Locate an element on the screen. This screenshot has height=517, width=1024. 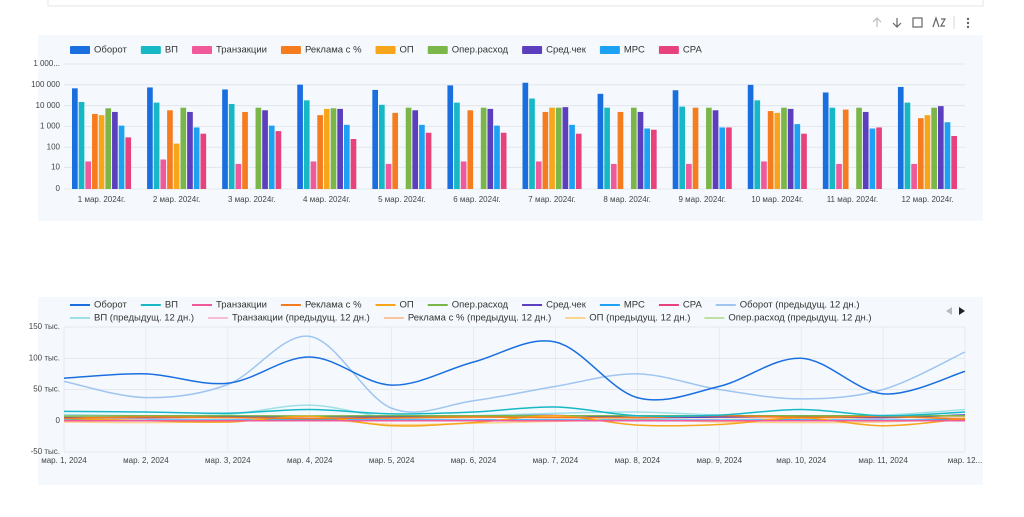
move-up-icon is located at coordinates (877, 22).